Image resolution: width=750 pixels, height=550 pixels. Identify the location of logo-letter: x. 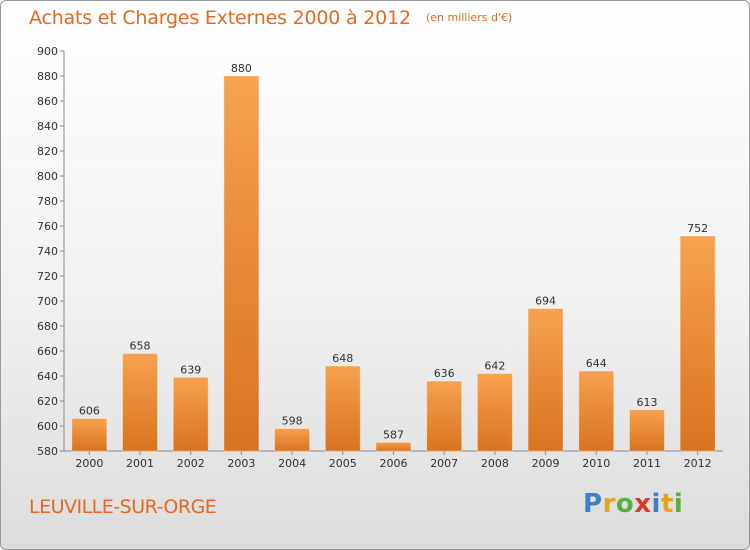
(643, 504).